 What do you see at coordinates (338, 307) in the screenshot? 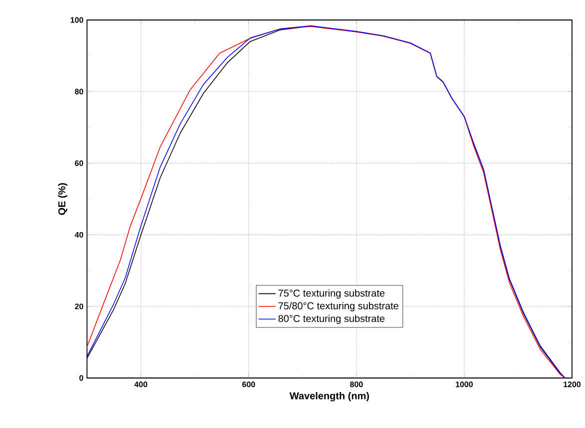
I see `legend-label: 75/80°C texturing substrate` at bounding box center [338, 307].